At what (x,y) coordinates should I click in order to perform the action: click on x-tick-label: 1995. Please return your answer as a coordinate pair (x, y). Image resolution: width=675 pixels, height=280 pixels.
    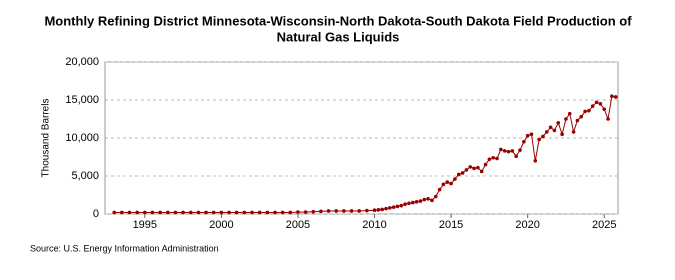
    Looking at the image, I should click on (145, 225).